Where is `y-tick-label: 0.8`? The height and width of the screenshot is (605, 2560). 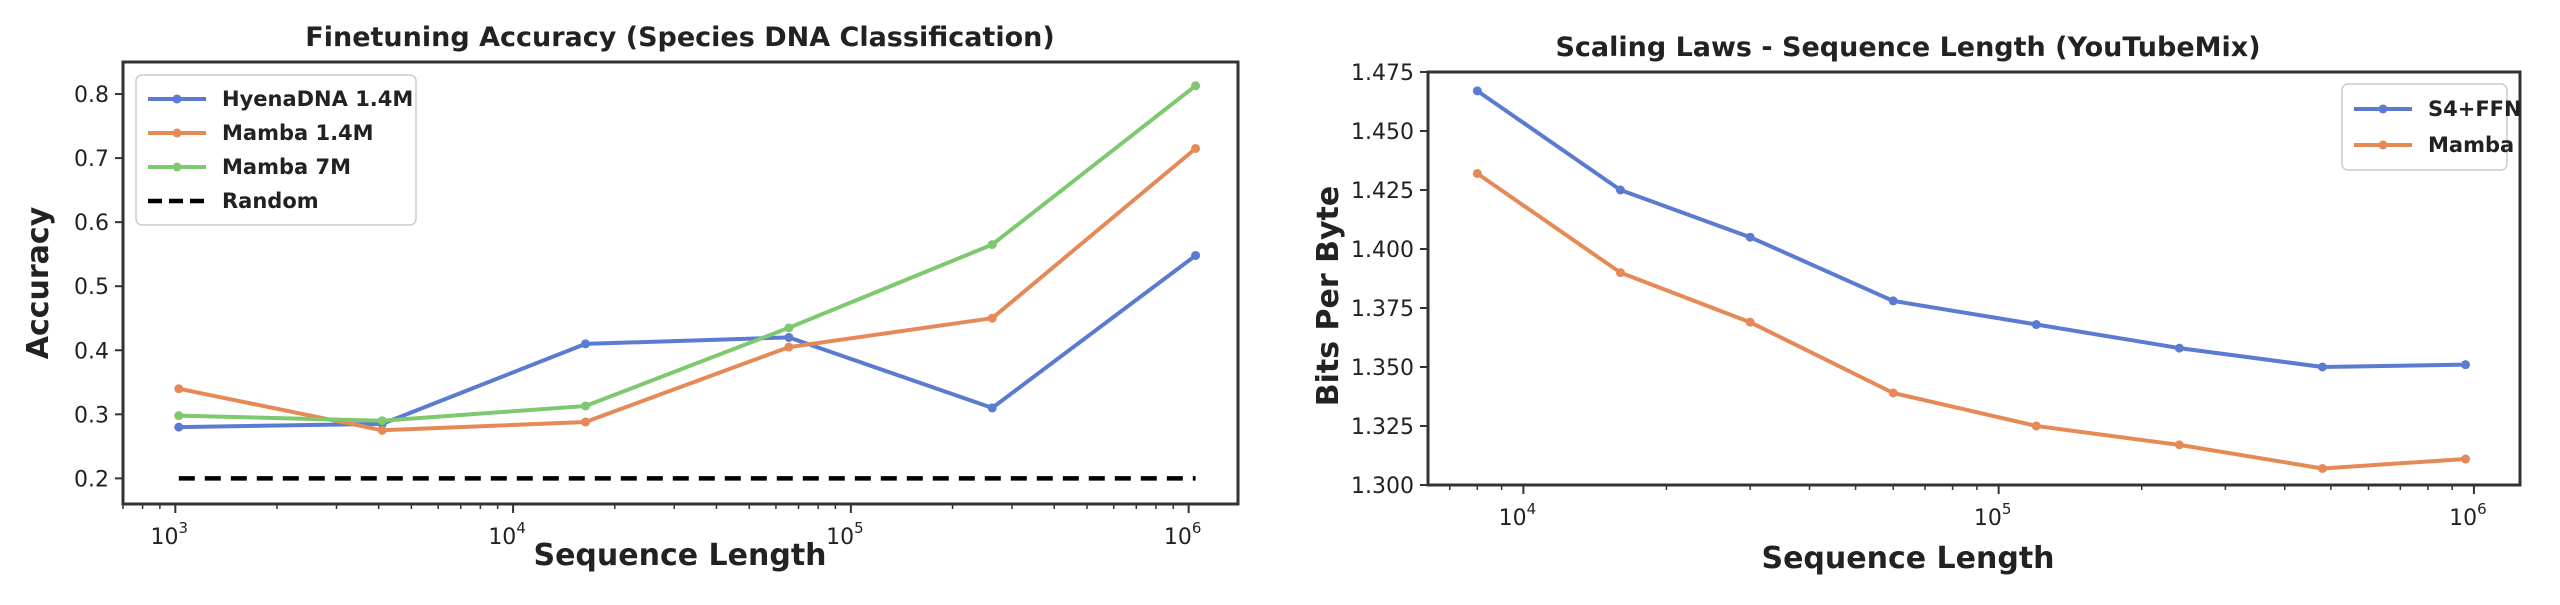 y-tick-label: 0.8 is located at coordinates (91, 95).